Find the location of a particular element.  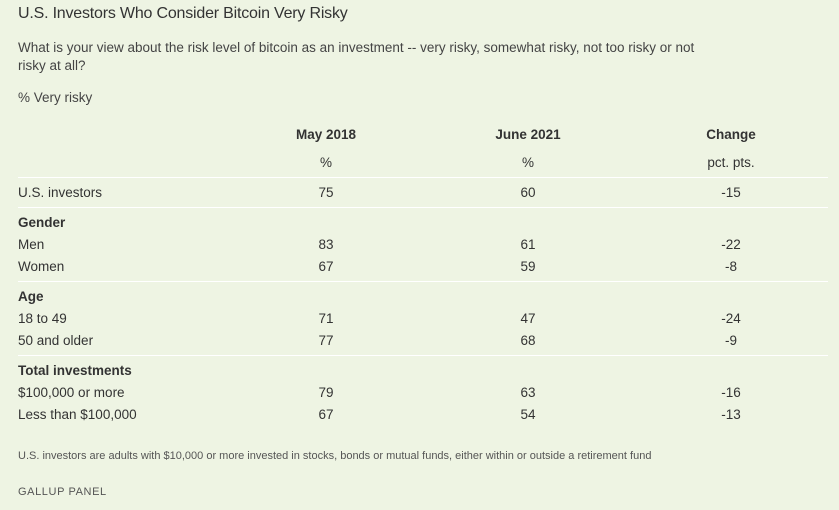

group-label: Gender is located at coordinates (42, 222).